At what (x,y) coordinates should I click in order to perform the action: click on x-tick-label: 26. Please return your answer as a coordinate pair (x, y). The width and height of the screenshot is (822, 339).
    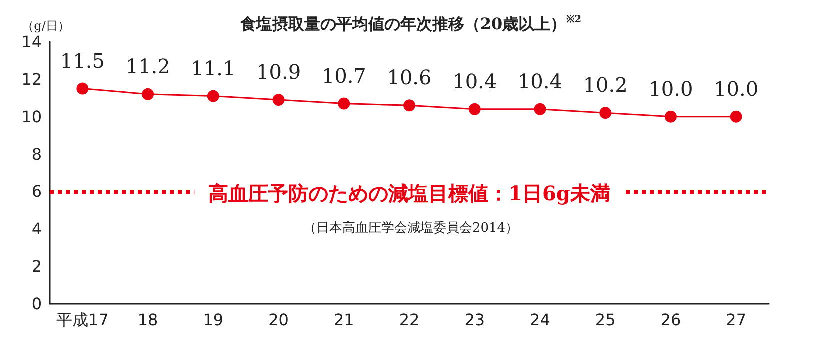
    Looking at the image, I should click on (671, 320).